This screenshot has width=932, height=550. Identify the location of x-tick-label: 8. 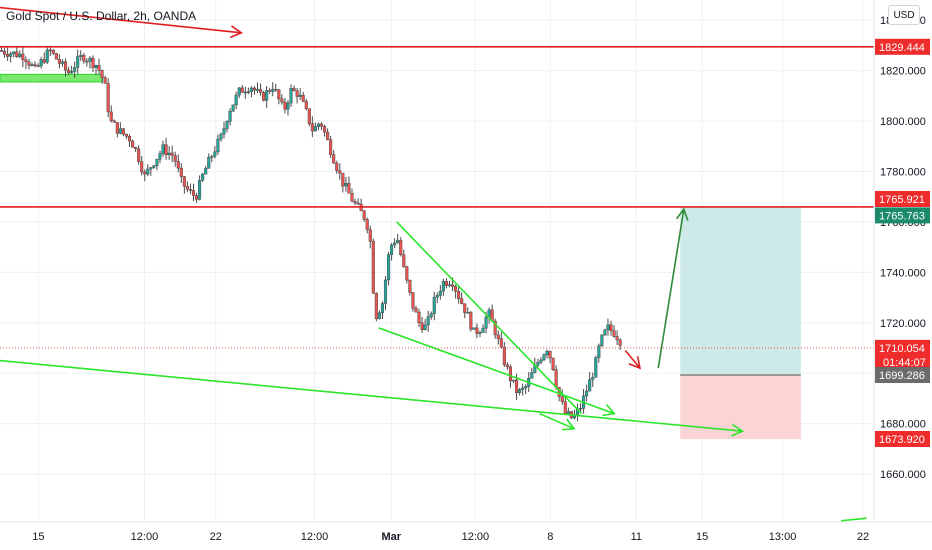
(550, 537).